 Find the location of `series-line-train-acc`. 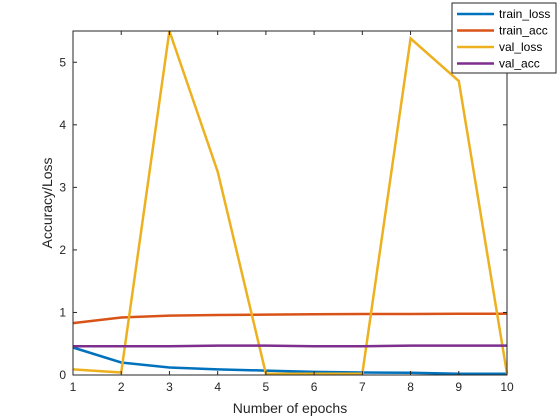

series-line-train-acc is located at coordinates (289, 318).